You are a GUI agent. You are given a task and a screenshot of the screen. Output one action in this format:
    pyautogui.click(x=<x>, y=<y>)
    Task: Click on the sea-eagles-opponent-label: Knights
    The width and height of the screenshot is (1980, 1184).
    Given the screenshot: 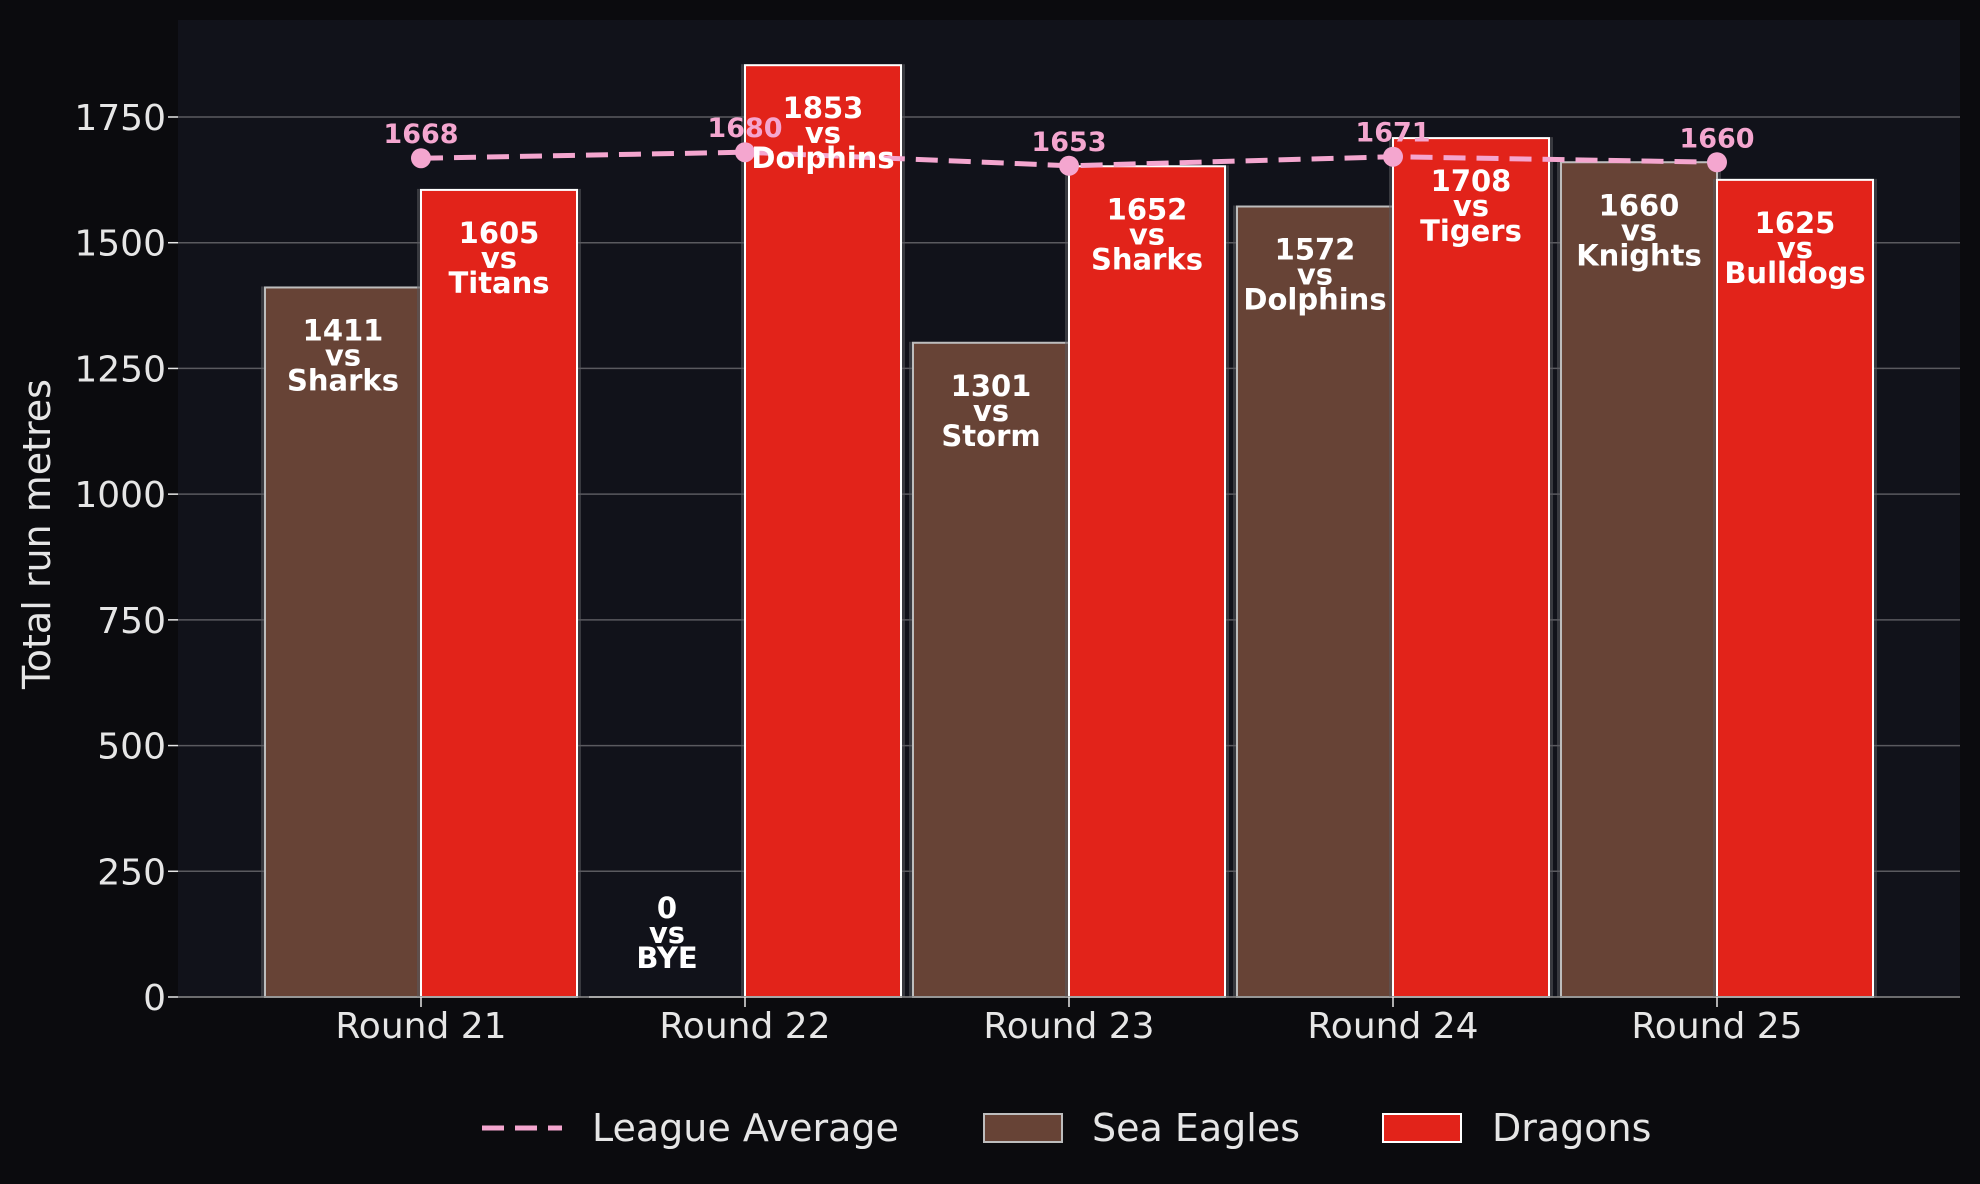 What is the action you would take?
    pyautogui.click(x=1639, y=255)
    